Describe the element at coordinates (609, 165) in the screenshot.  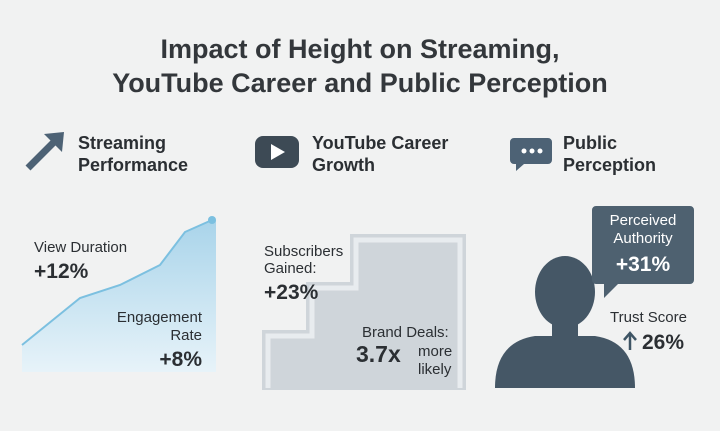
I see `heading: Perception` at that location.